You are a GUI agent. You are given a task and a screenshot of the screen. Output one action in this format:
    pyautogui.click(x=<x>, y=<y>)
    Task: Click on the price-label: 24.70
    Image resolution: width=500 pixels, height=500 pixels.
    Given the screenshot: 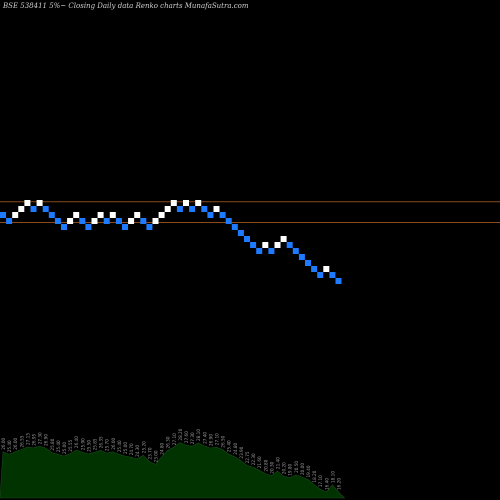 What is the action you would take?
    pyautogui.click(x=131, y=449)
    